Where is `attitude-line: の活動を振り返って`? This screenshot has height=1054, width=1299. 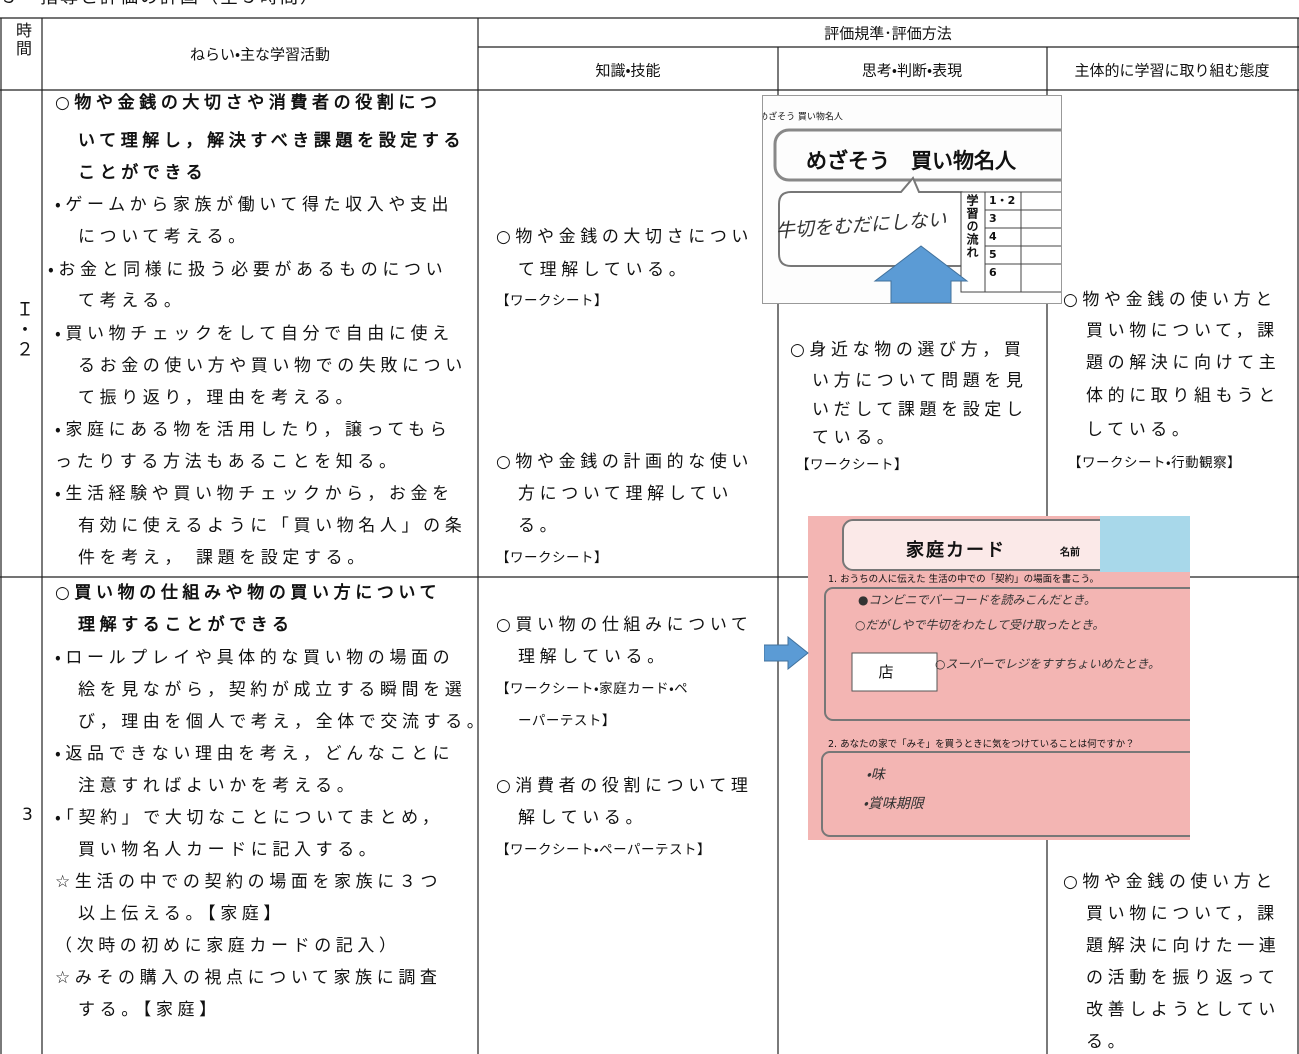 attitude-line: の活動を振り返って is located at coordinates (1183, 978).